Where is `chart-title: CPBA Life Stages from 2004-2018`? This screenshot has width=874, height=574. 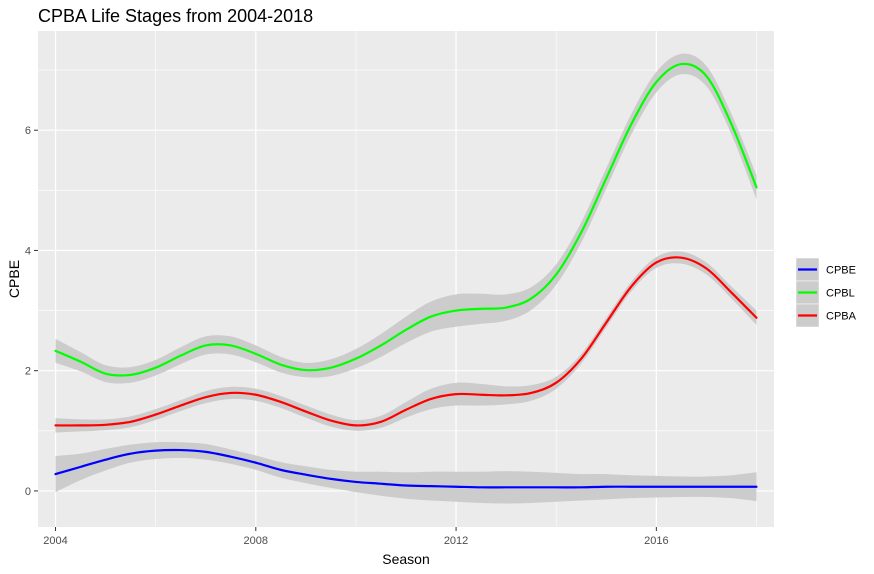 chart-title: CPBA Life Stages from 2004-2018 is located at coordinates (175, 16).